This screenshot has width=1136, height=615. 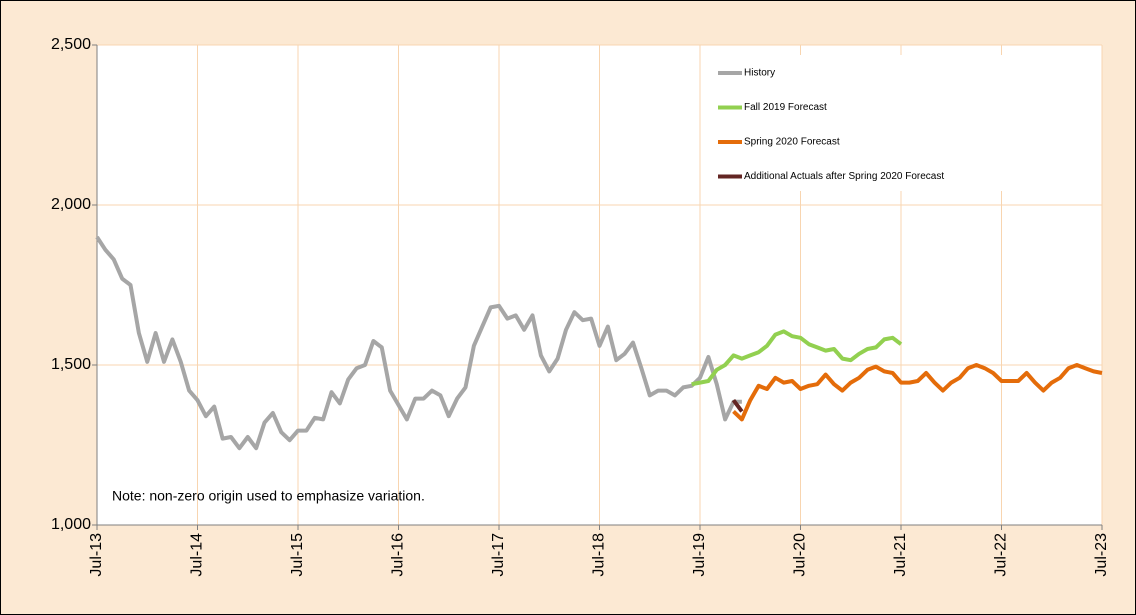 What do you see at coordinates (71, 204) in the screenshot?
I see `y-tick-label: 2,000` at bounding box center [71, 204].